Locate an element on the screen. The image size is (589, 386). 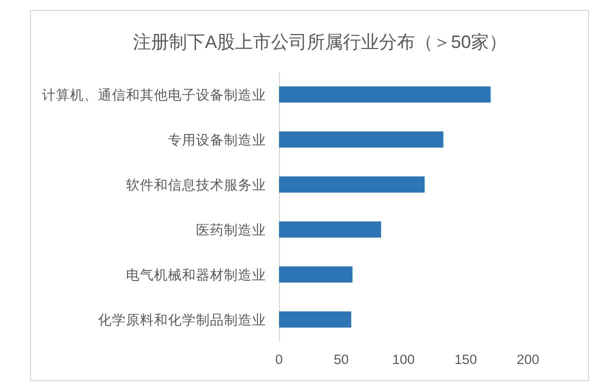
category-label: 专用设备制造业 is located at coordinates (217, 140).